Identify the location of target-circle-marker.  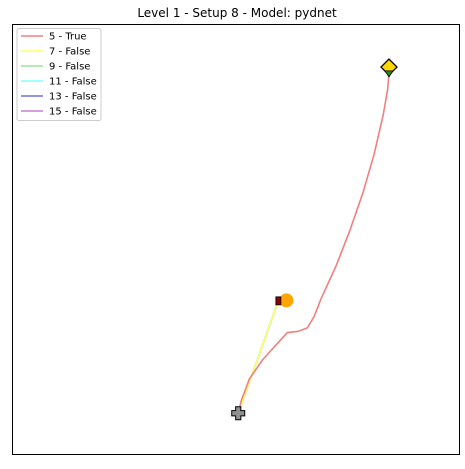
(286, 300).